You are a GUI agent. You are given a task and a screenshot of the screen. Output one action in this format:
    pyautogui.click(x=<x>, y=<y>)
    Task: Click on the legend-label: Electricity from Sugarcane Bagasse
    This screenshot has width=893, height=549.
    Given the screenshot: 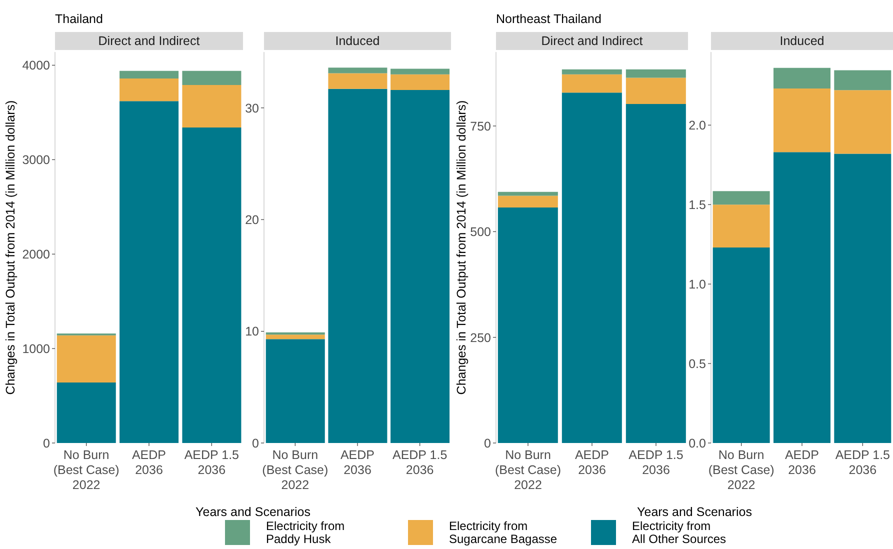 What is the action you would take?
    pyautogui.click(x=503, y=532)
    